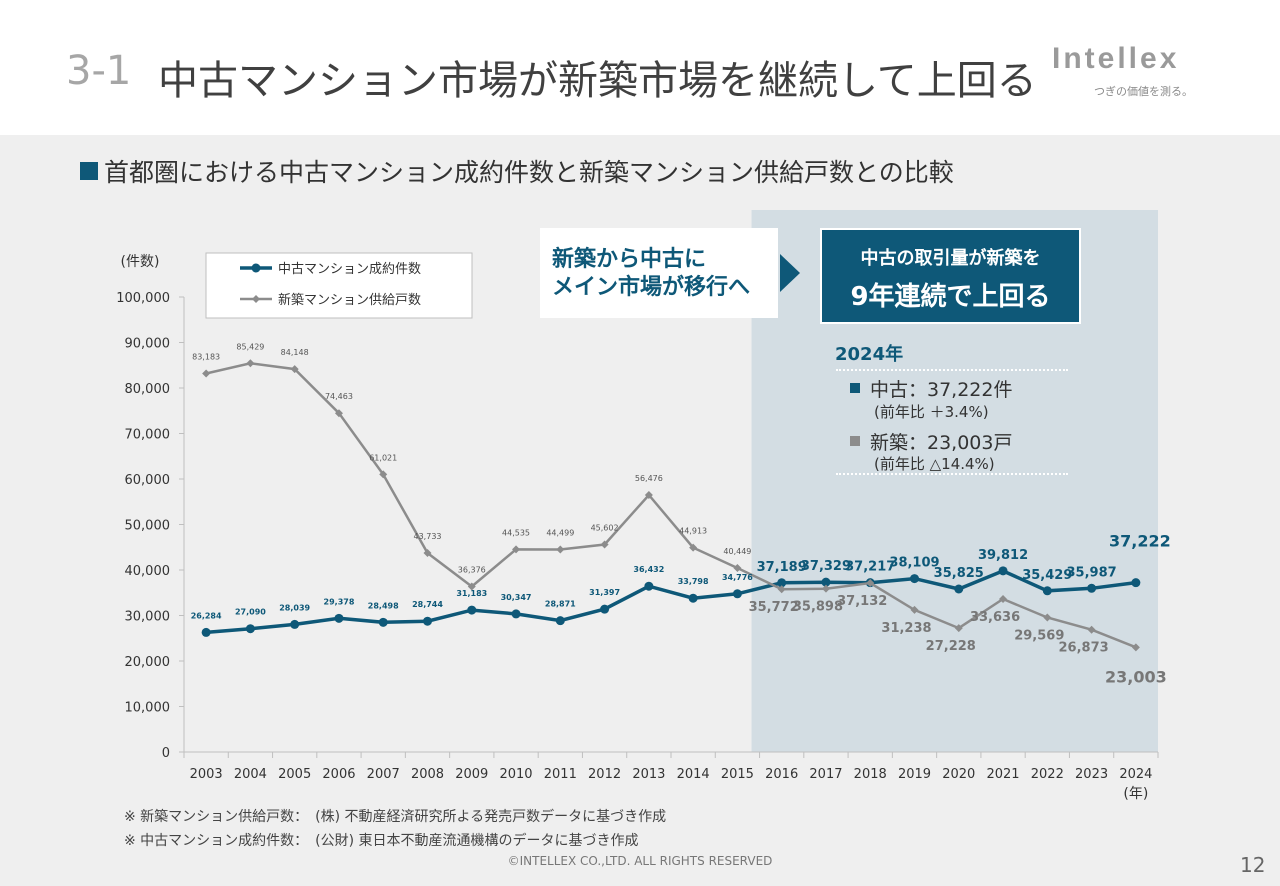 This screenshot has width=1280, height=886. I want to click on x-tick-label: 2024, so click(1135, 774).